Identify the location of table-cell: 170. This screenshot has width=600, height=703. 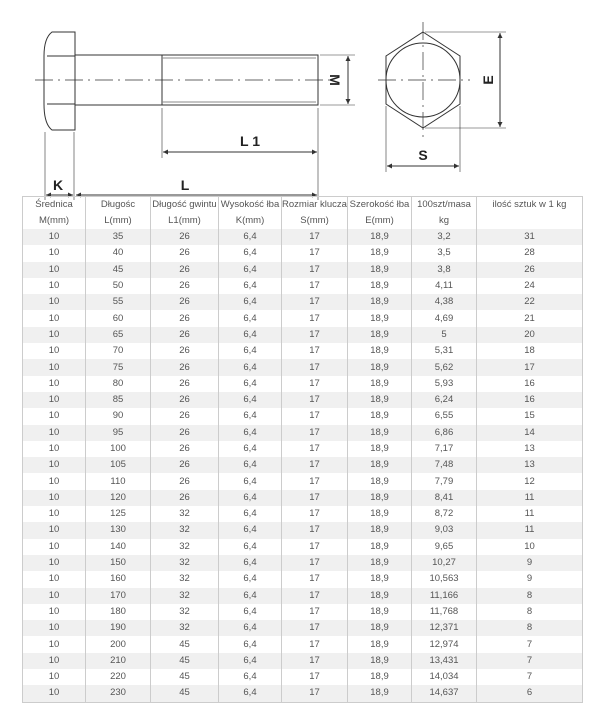
(118, 595).